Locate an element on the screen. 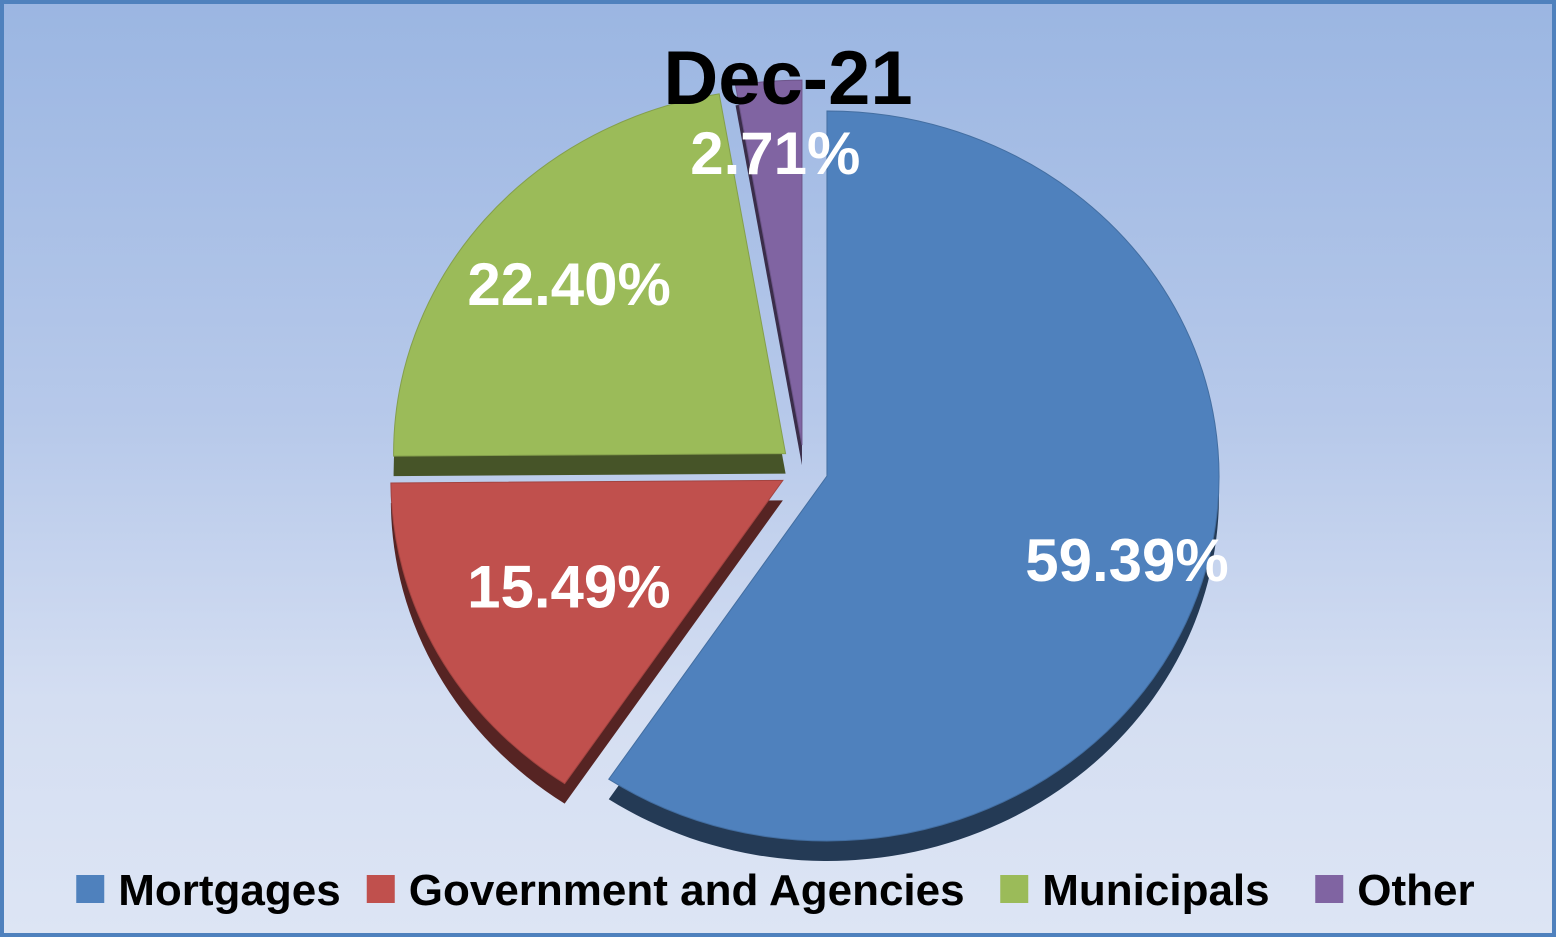 This screenshot has height=937, width=1556. legend-label-municipals: Municipals is located at coordinates (1155, 890).